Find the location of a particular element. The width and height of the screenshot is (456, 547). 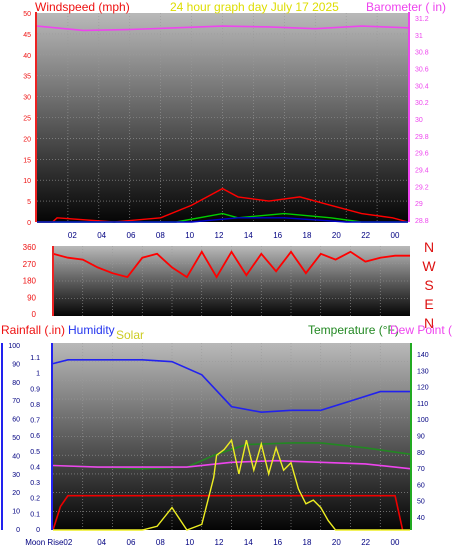

axis-tick-label: 29.4 is located at coordinates (422, 171).